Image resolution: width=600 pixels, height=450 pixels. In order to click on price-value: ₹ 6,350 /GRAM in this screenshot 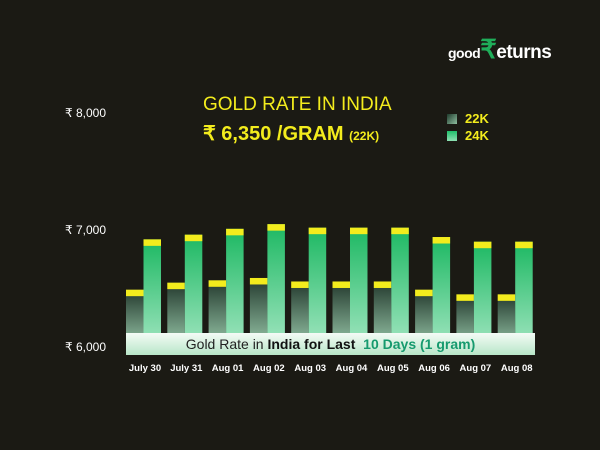, I will do `click(273, 134)`.